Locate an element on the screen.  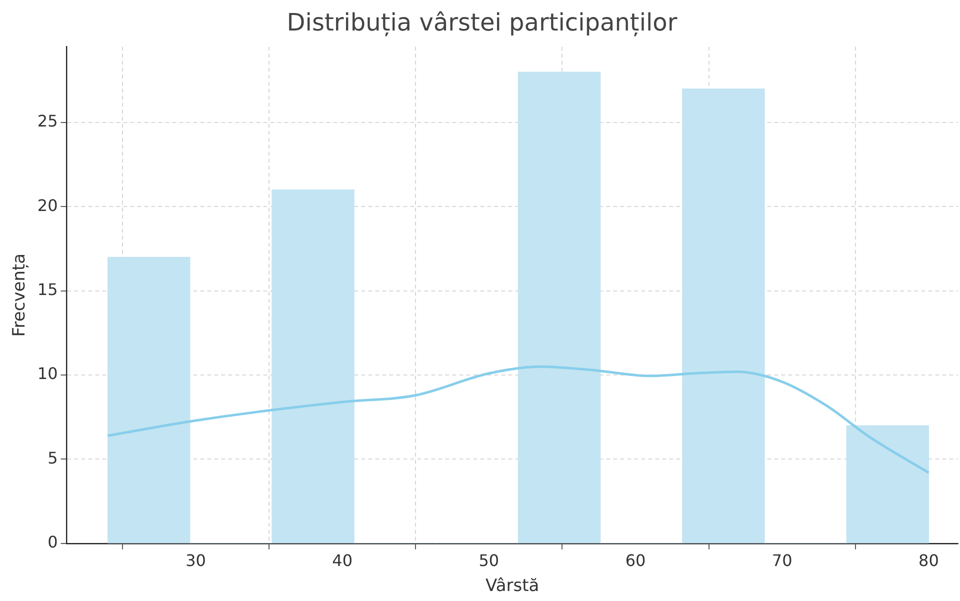
chart-title: Distribuția vârstei participanților is located at coordinates (482, 22).